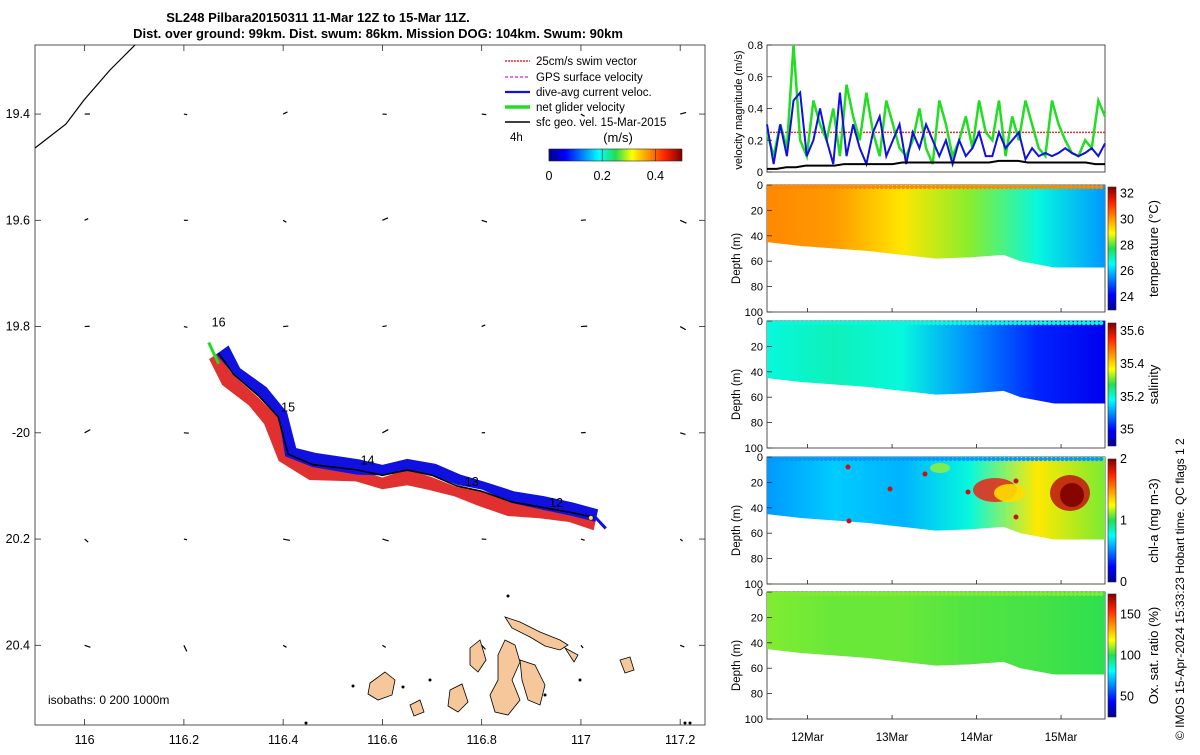 Image resolution: width=1200 pixels, height=755 pixels. Describe the element at coordinates (1127, 219) in the screenshot. I see `section-ctick-label: 30` at that location.